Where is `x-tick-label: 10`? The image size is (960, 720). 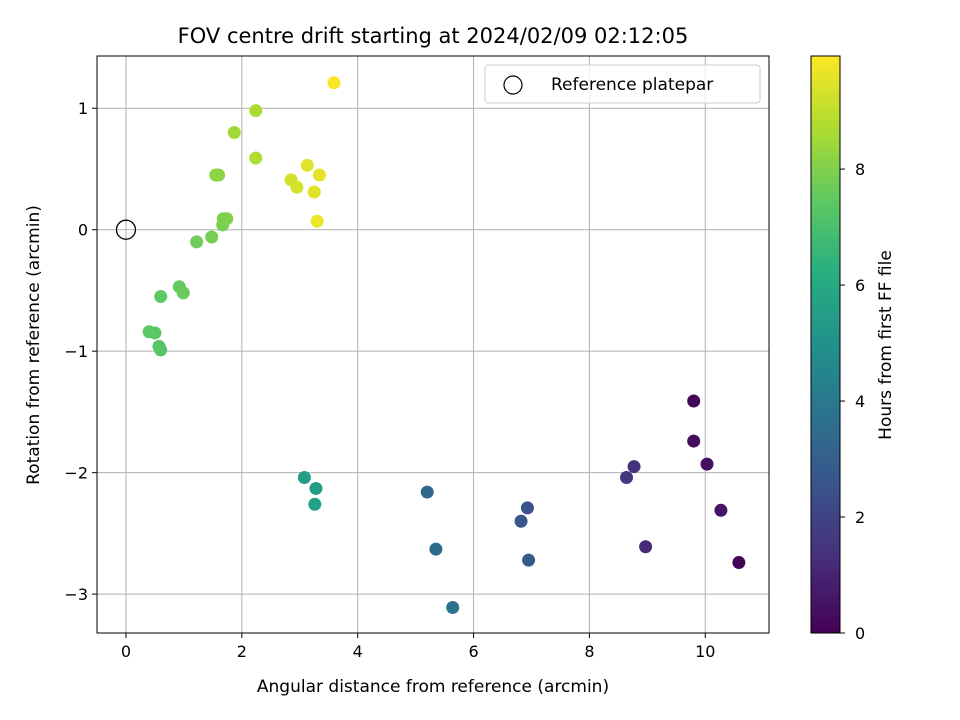 x-tick-label: 10 is located at coordinates (705, 651).